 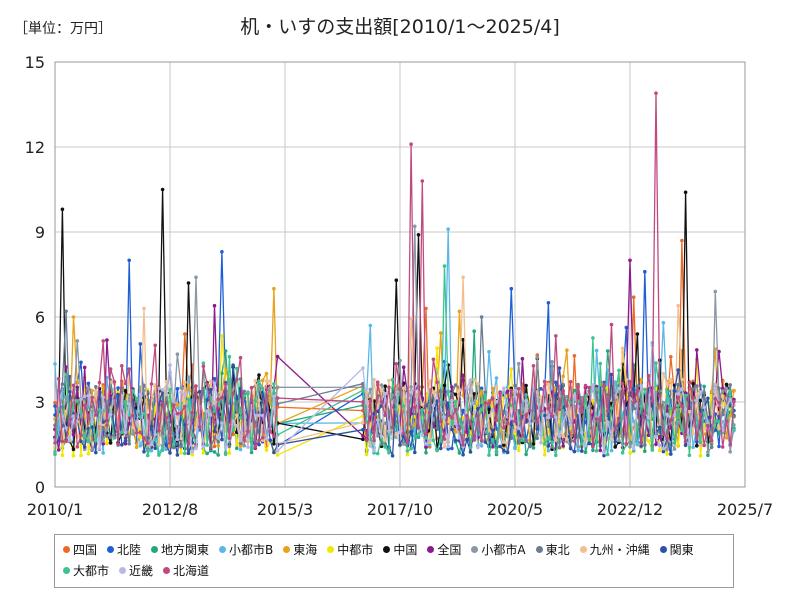 What do you see at coordinates (394, 411) in the screenshot?
I see `series-line` at bounding box center [394, 411].